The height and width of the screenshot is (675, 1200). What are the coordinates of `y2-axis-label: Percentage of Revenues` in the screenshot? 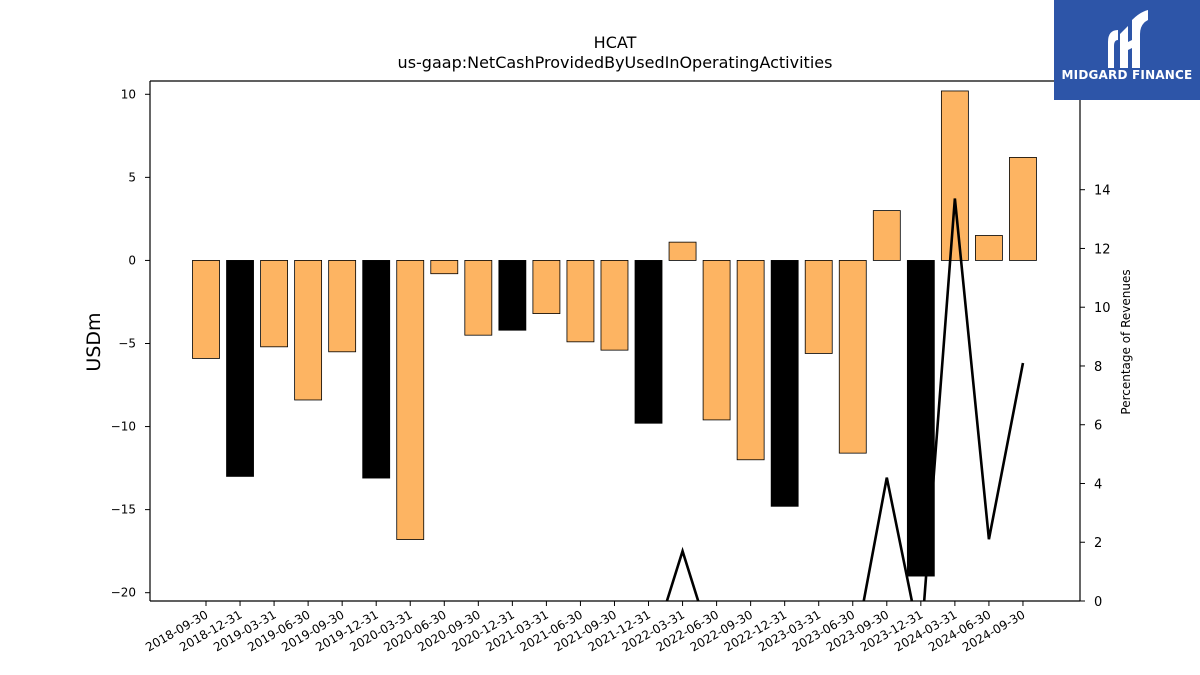 It's located at (1126, 341).